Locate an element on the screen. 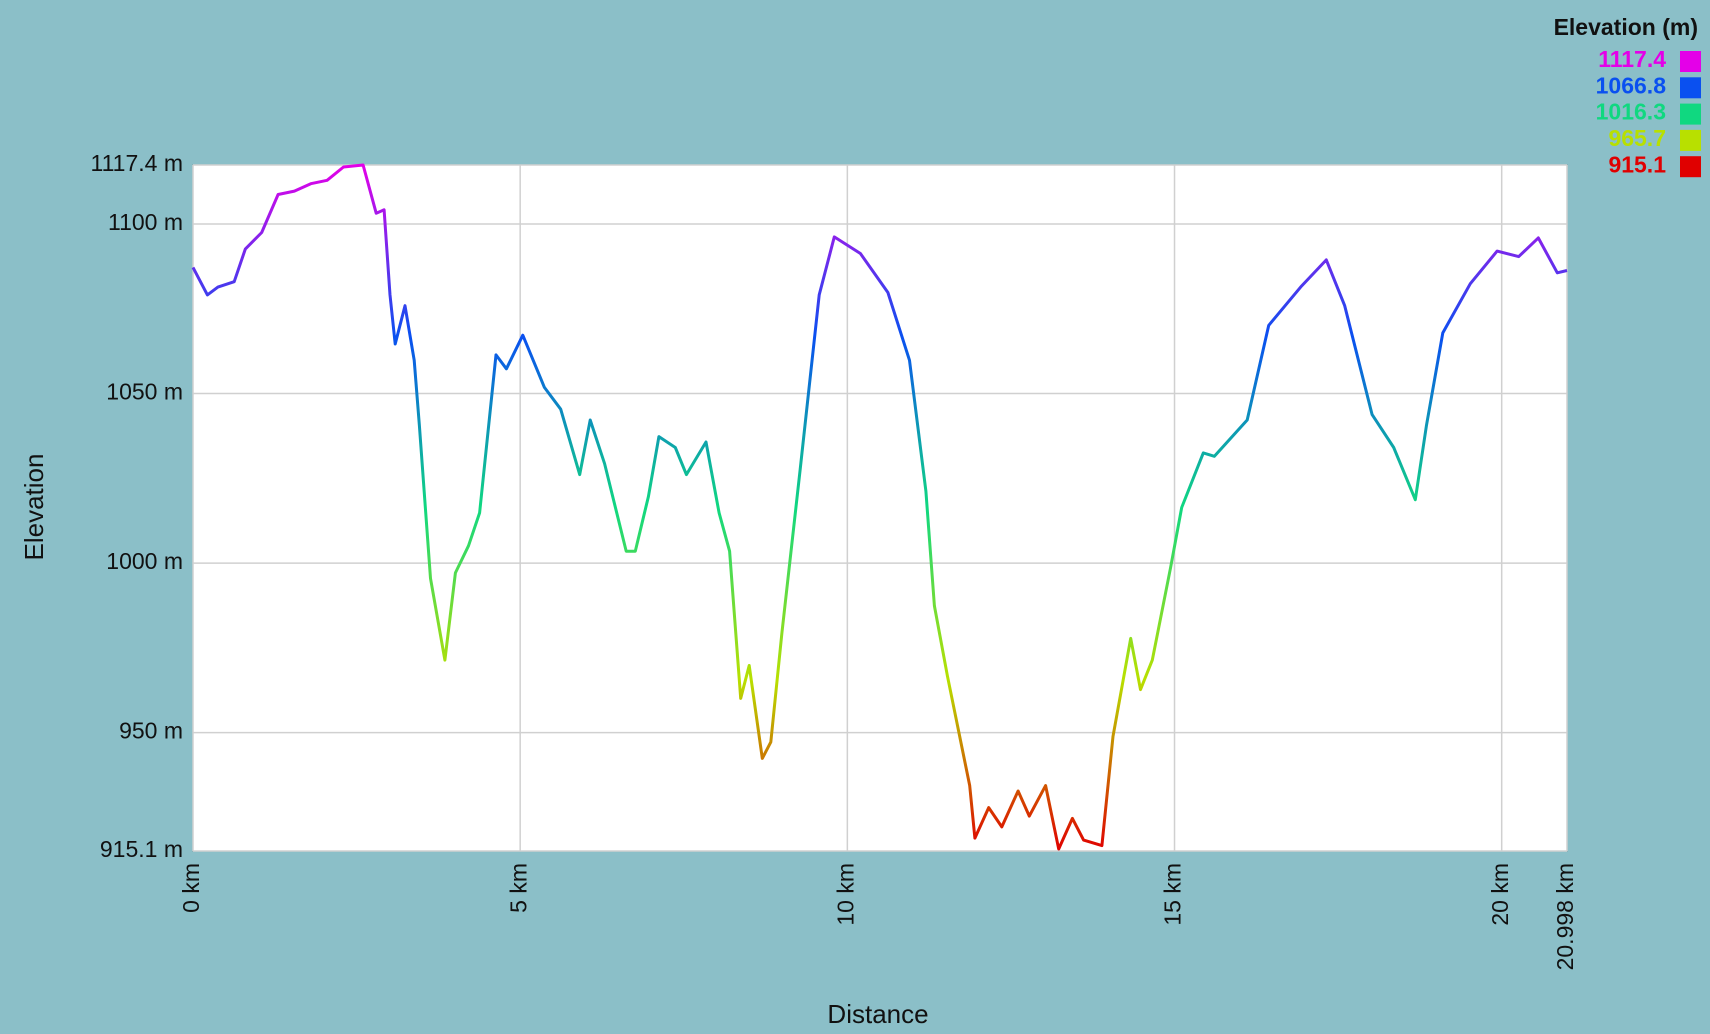 The image size is (1710, 1034). x-tick-label: 15 km is located at coordinates (1173, 894).